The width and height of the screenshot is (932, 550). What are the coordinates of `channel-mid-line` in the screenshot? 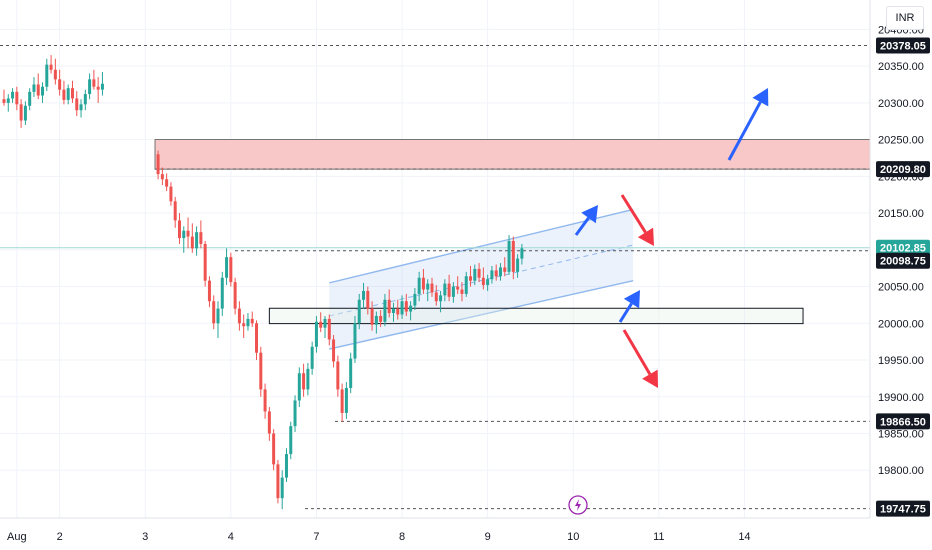 It's located at (481, 280).